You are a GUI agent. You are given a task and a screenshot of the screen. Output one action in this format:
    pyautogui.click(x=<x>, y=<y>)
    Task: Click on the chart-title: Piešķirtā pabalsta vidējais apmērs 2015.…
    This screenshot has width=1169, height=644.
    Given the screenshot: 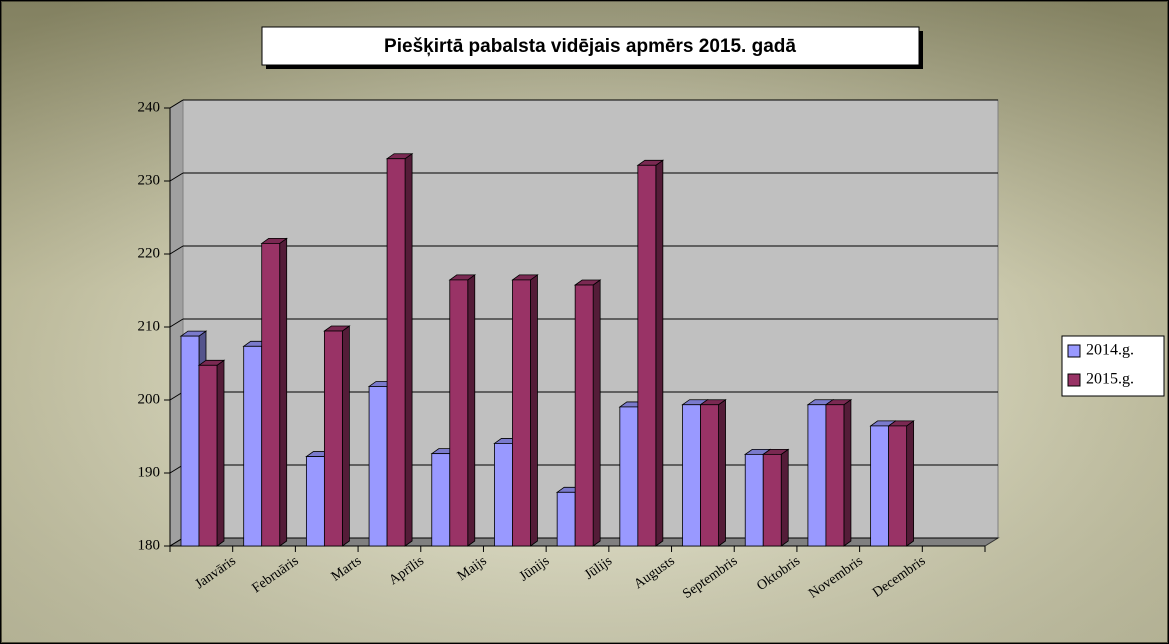 What is the action you would take?
    pyautogui.click(x=590, y=46)
    